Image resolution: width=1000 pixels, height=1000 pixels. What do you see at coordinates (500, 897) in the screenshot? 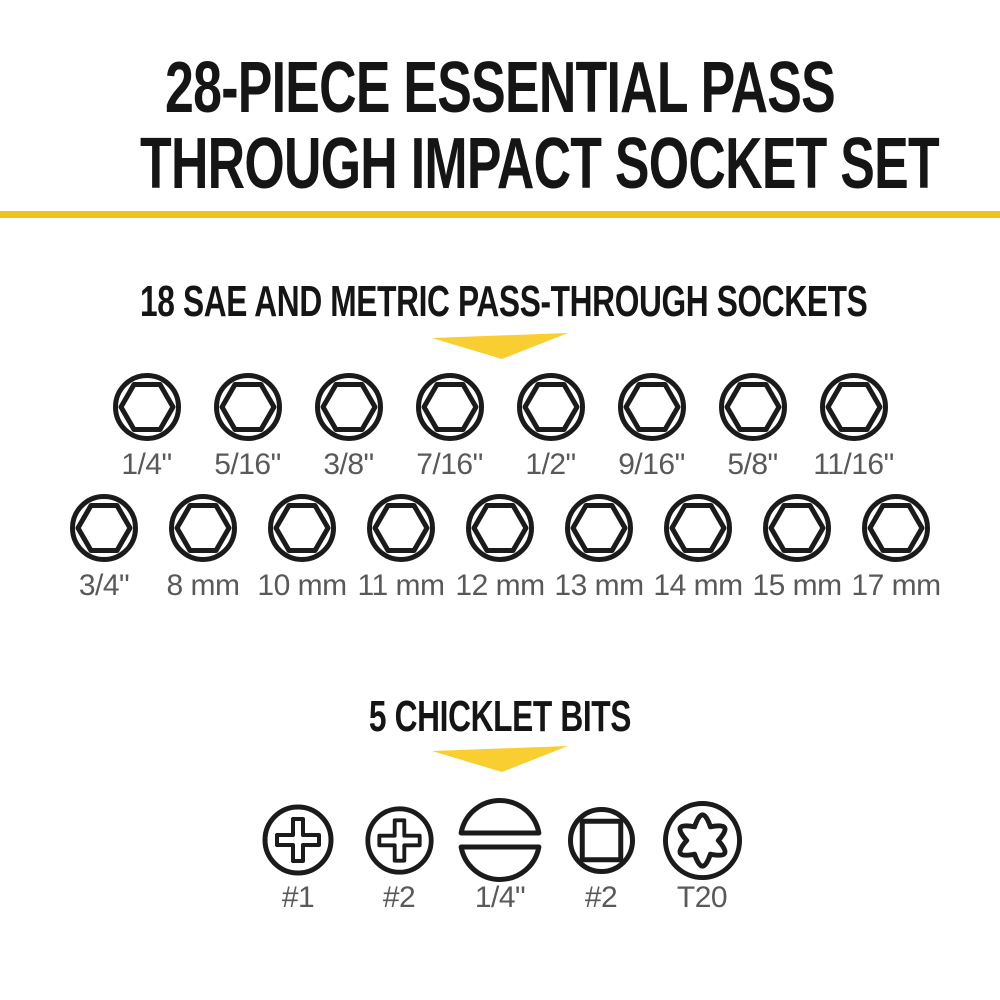
I see `bit-size-label: 1/4"` at bounding box center [500, 897].